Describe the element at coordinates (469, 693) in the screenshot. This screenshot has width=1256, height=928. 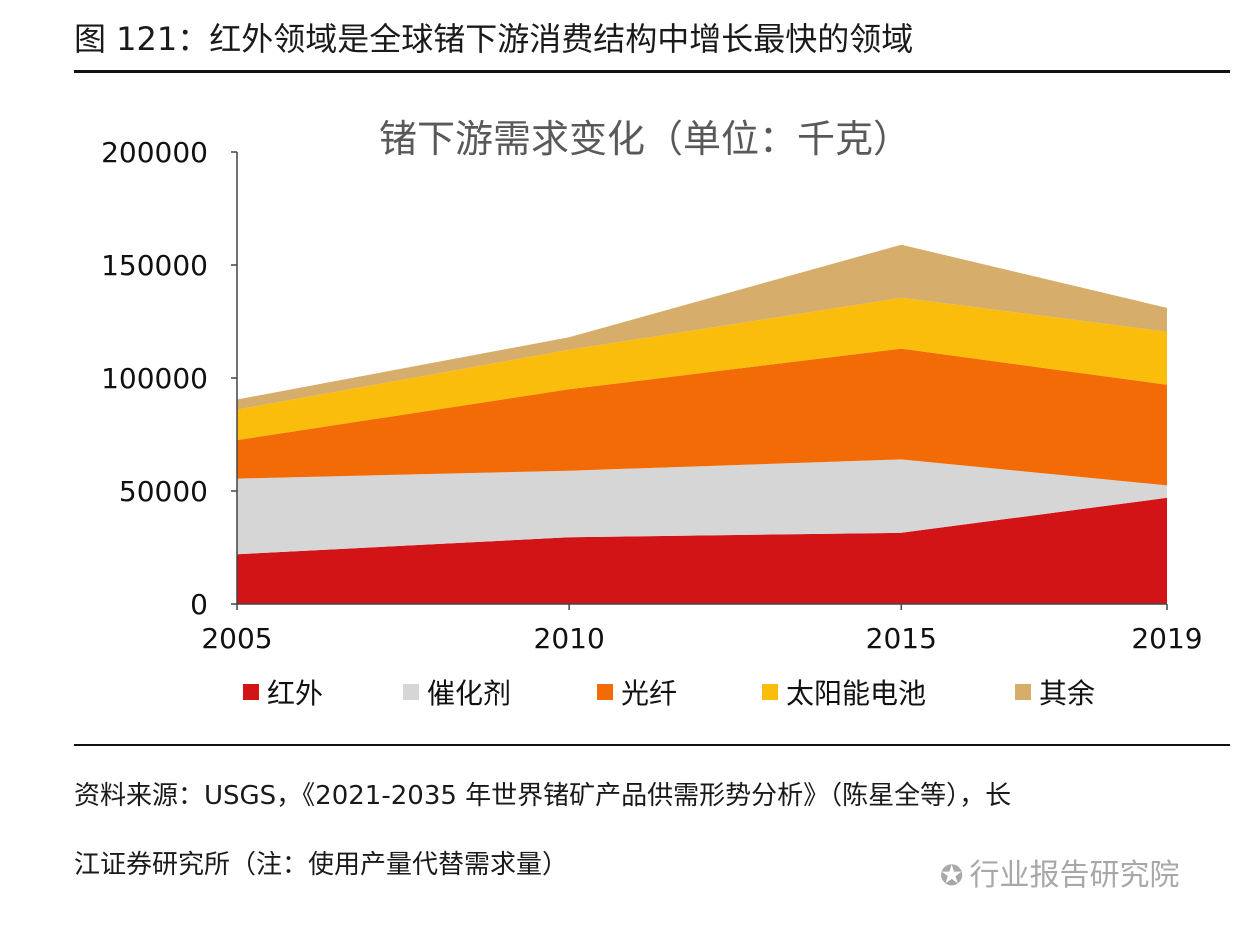
I see `legend-label: 催化剂` at that location.